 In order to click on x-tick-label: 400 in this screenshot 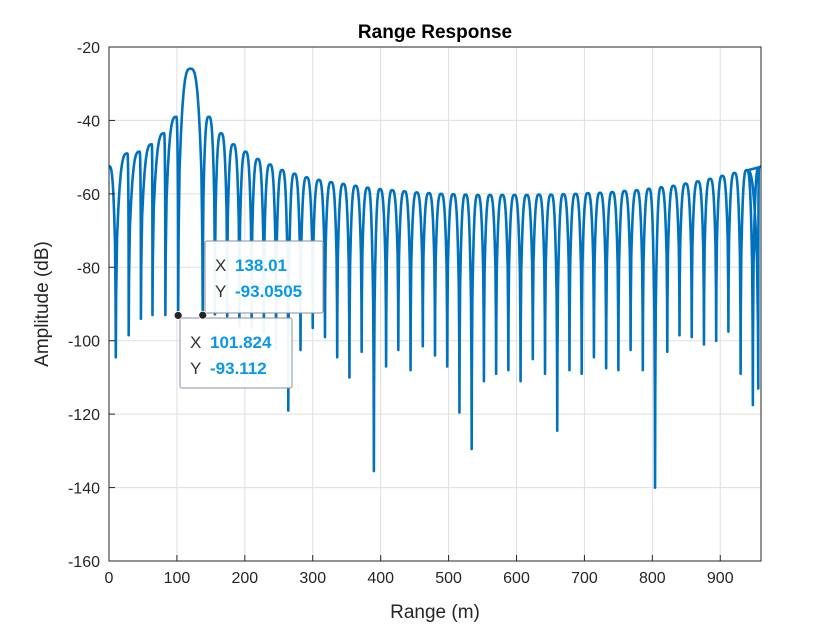, I will do `click(380, 578)`.